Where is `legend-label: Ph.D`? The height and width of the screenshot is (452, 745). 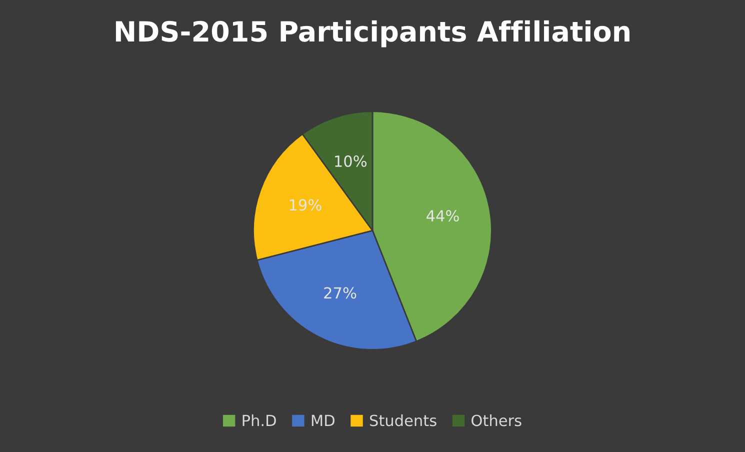
legend-label: Ph.D is located at coordinates (259, 420).